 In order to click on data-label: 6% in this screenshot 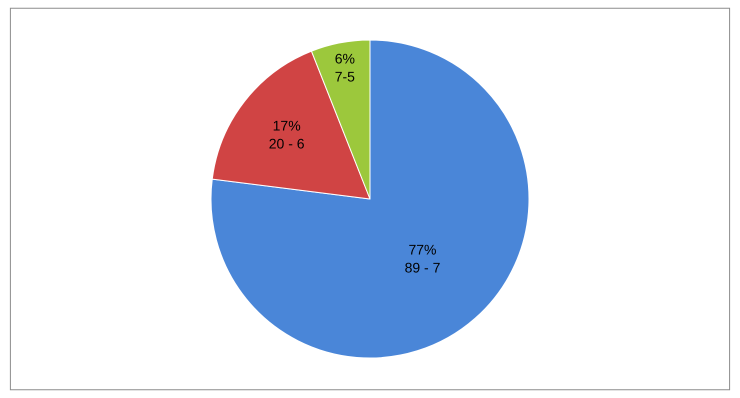, I will do `click(344, 58)`.